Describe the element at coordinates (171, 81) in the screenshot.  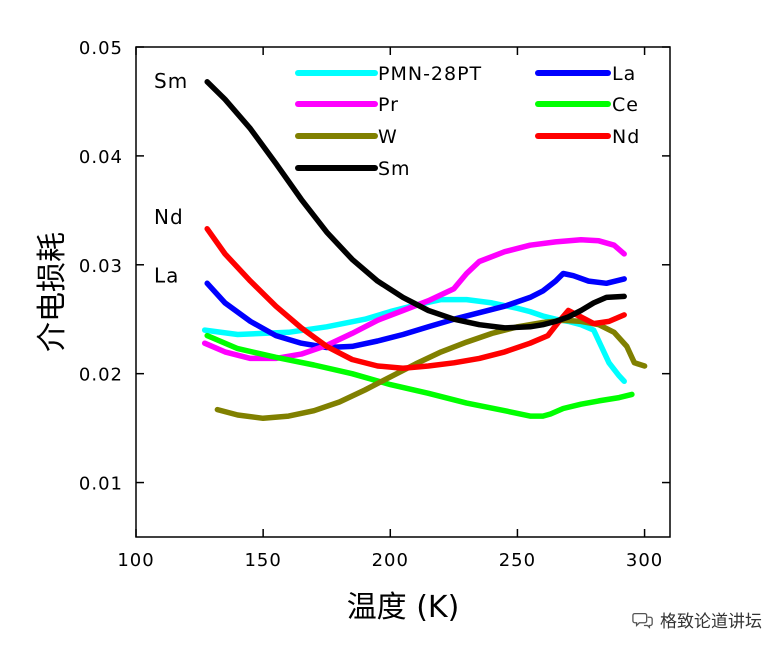
I see `annotation-sm: Sm` at that location.